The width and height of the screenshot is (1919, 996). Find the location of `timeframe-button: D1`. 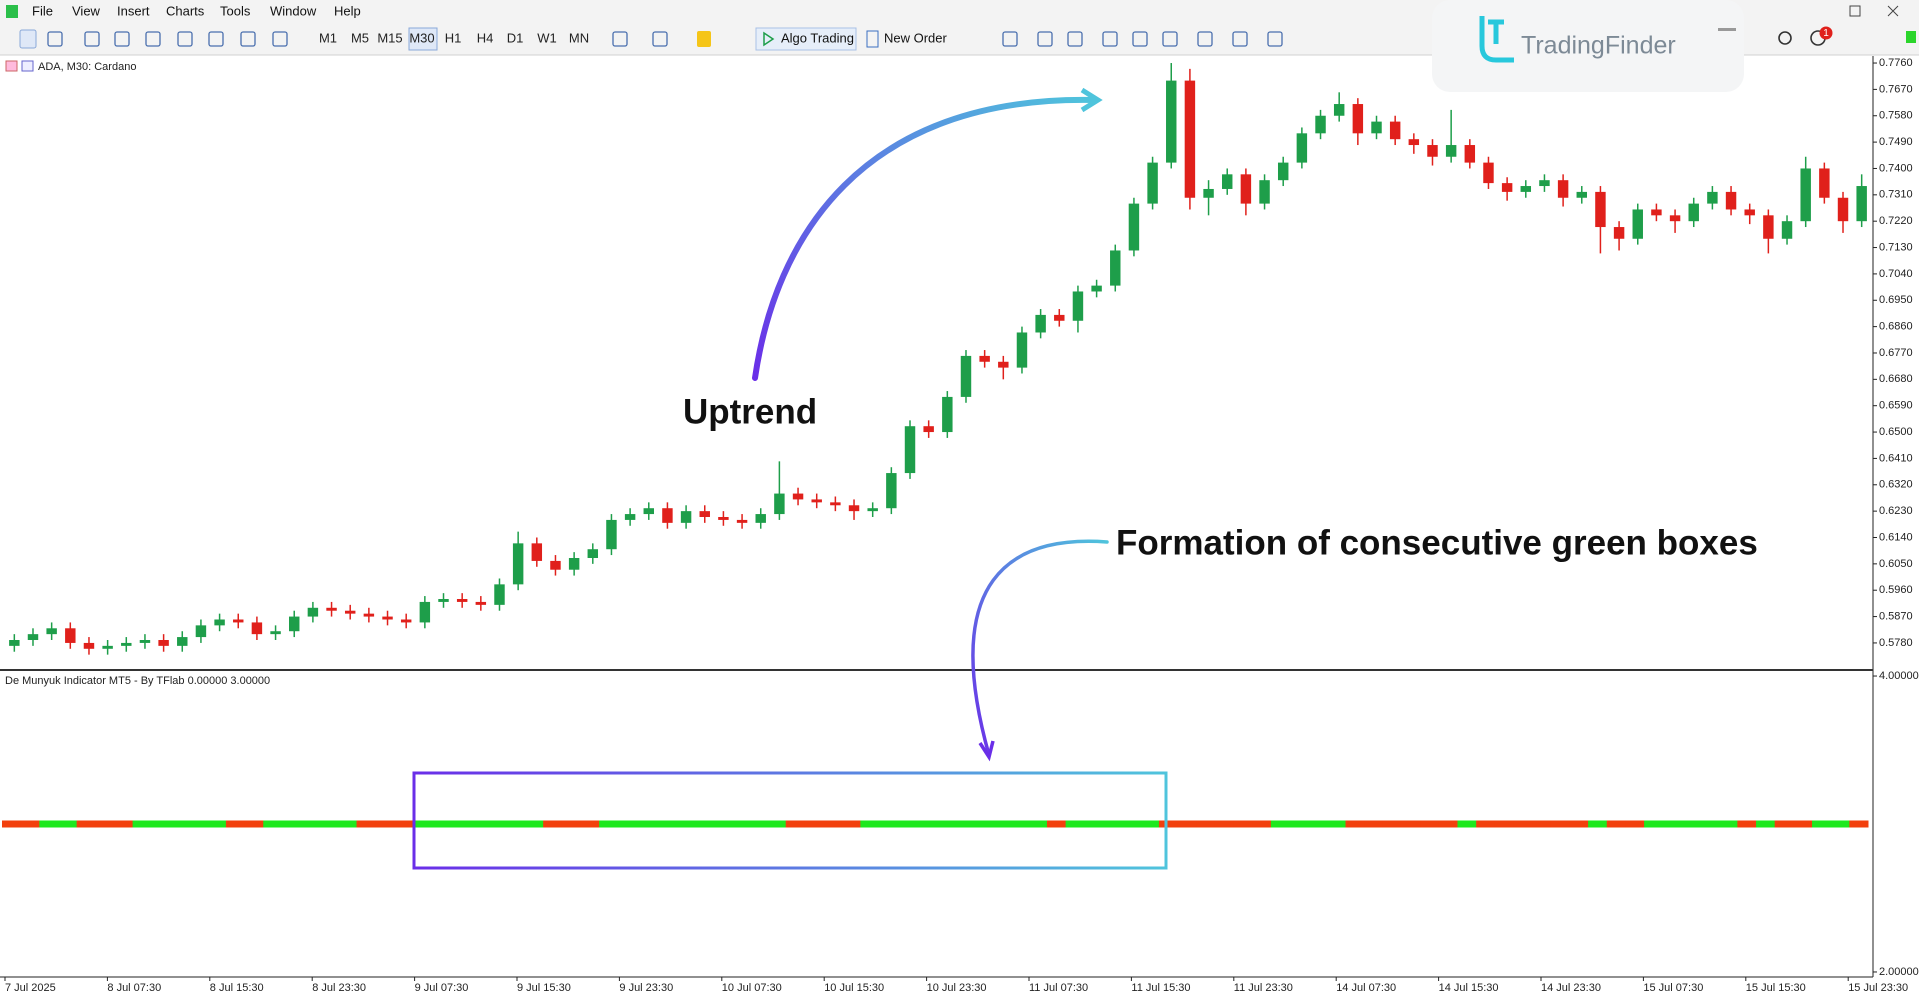

timeframe-button: D1 is located at coordinates (515, 37).